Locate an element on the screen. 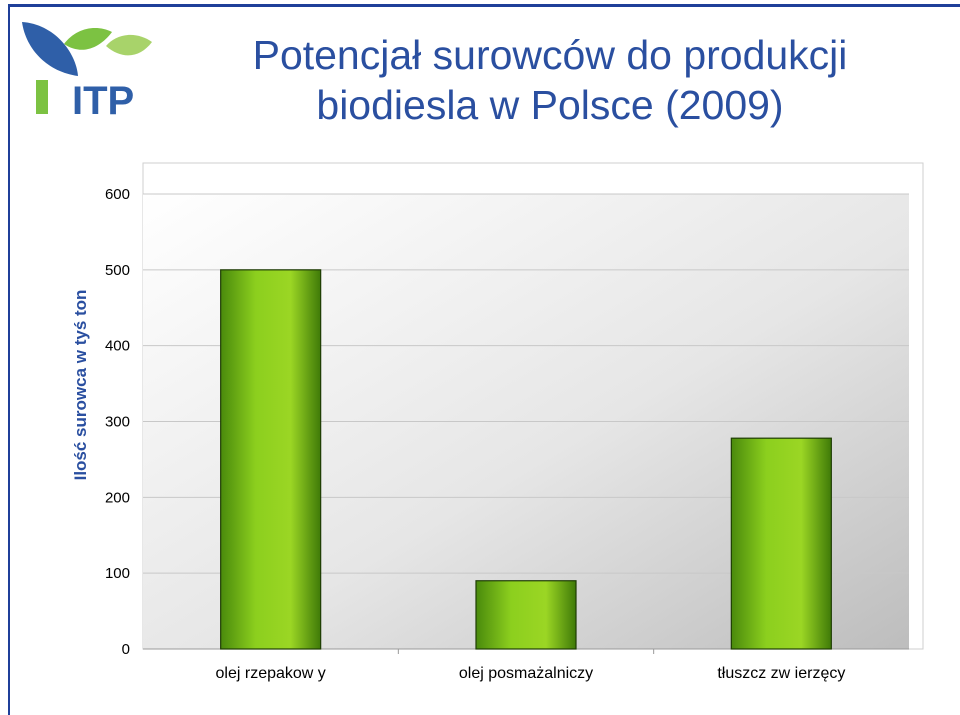 This screenshot has height=715, width=960. x-tick-label: olej rzepakow y is located at coordinates (271, 673).